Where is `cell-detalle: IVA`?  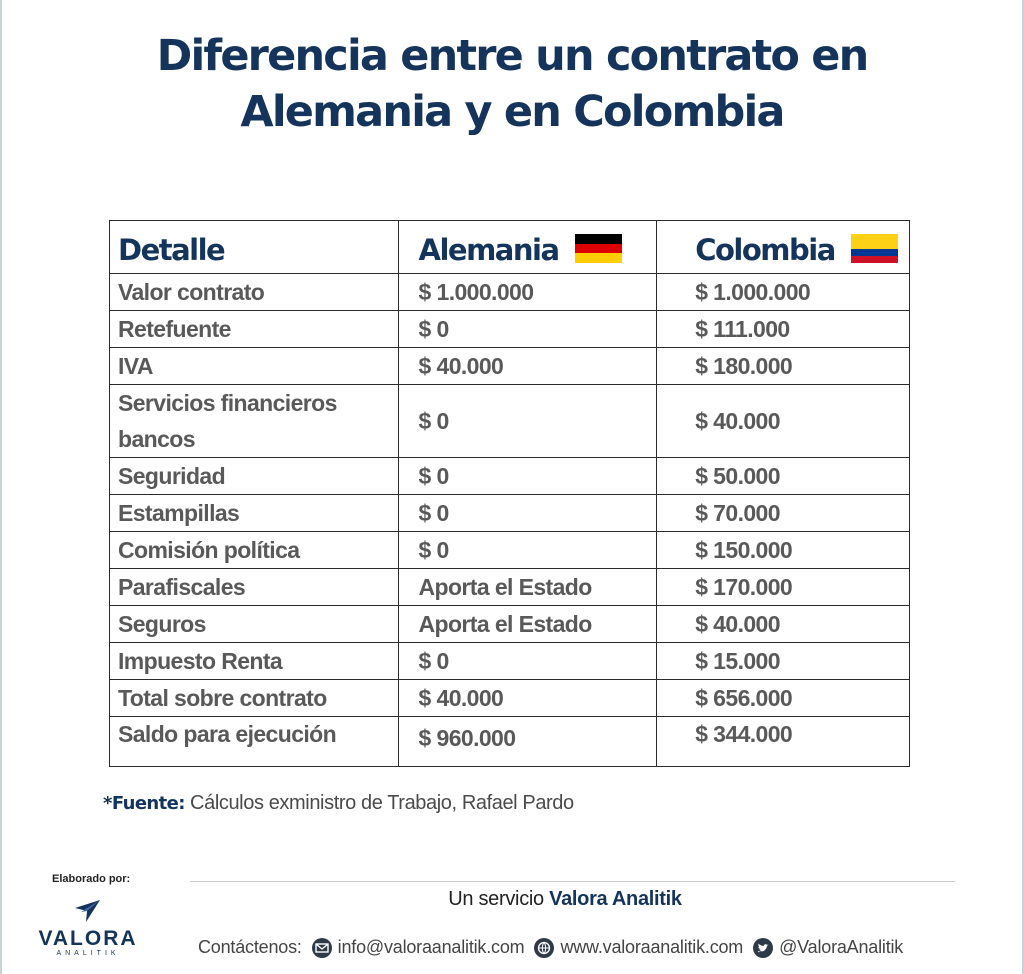 cell-detalle: IVA is located at coordinates (254, 366).